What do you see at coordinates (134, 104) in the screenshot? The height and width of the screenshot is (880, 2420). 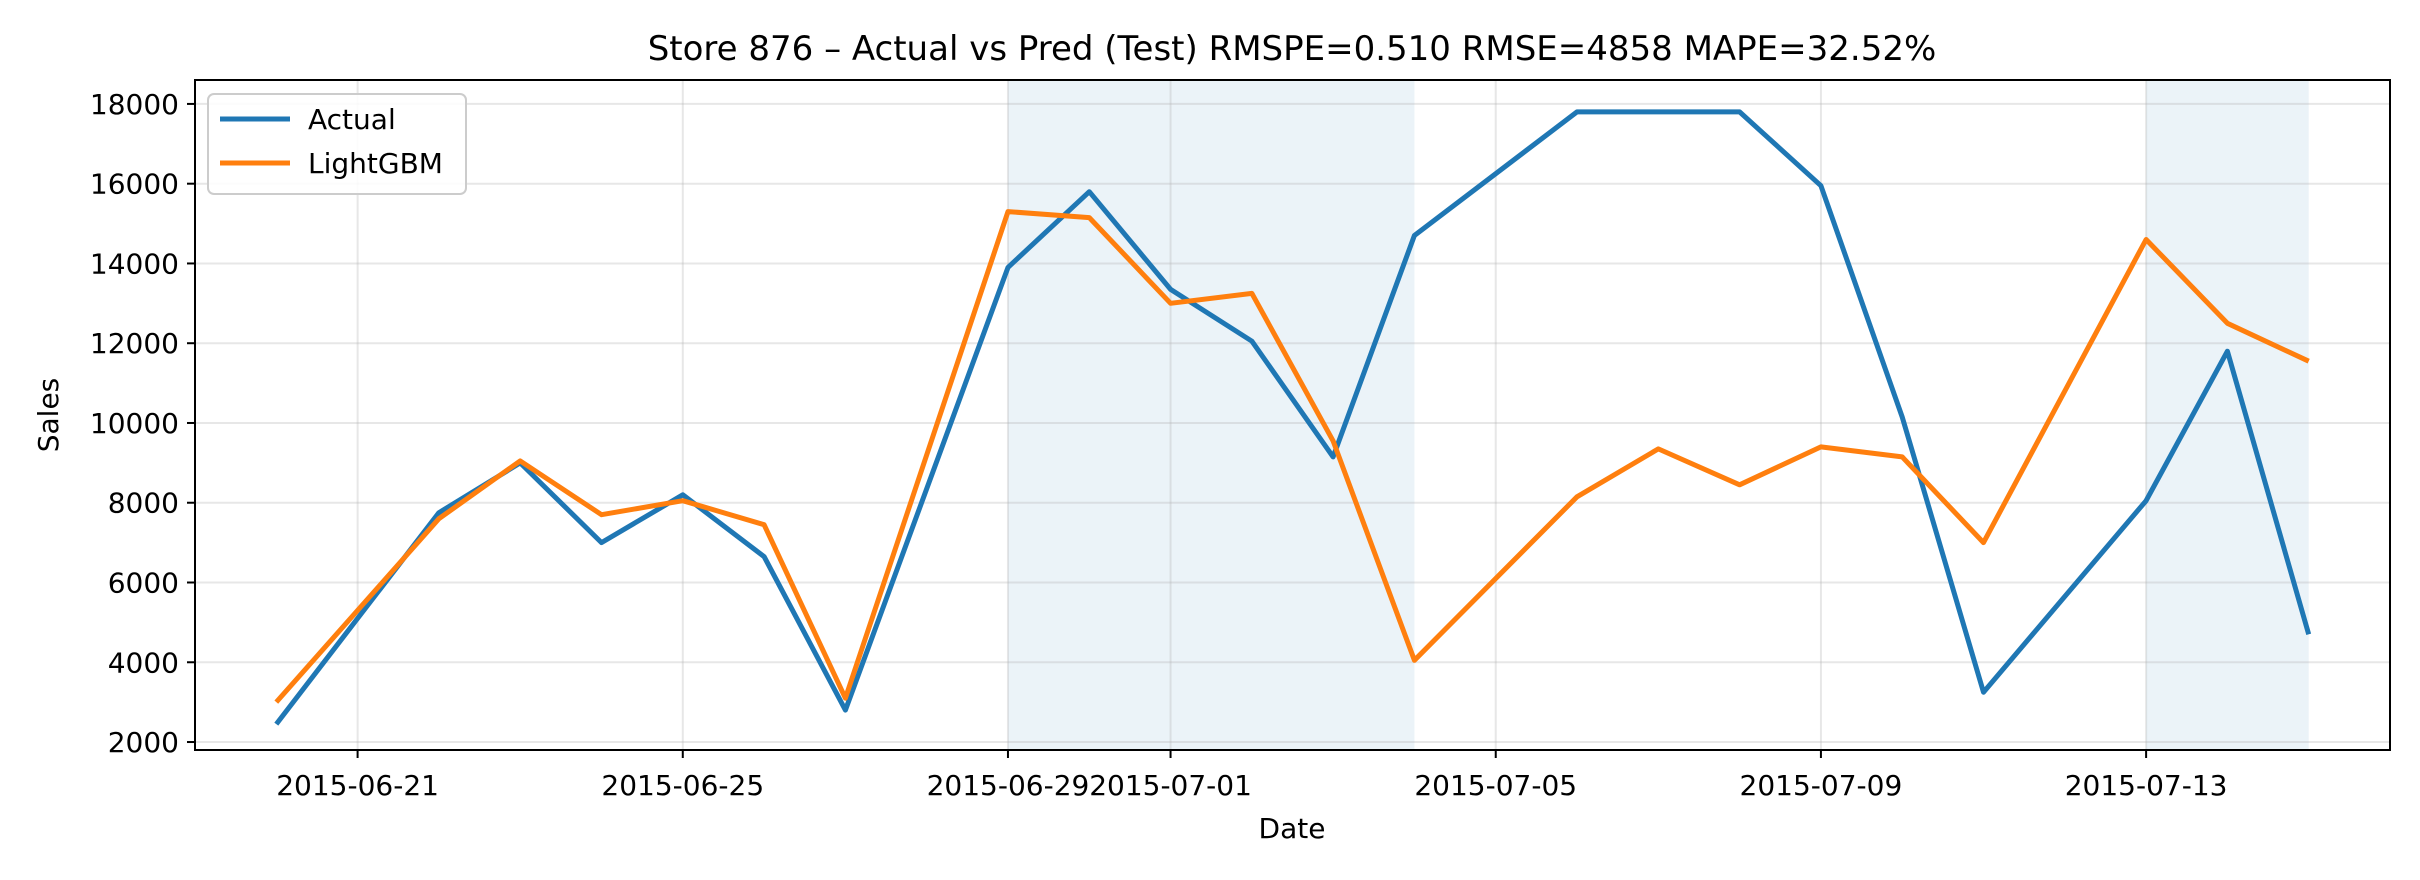 I see `y-tick-label: 18000` at bounding box center [134, 104].